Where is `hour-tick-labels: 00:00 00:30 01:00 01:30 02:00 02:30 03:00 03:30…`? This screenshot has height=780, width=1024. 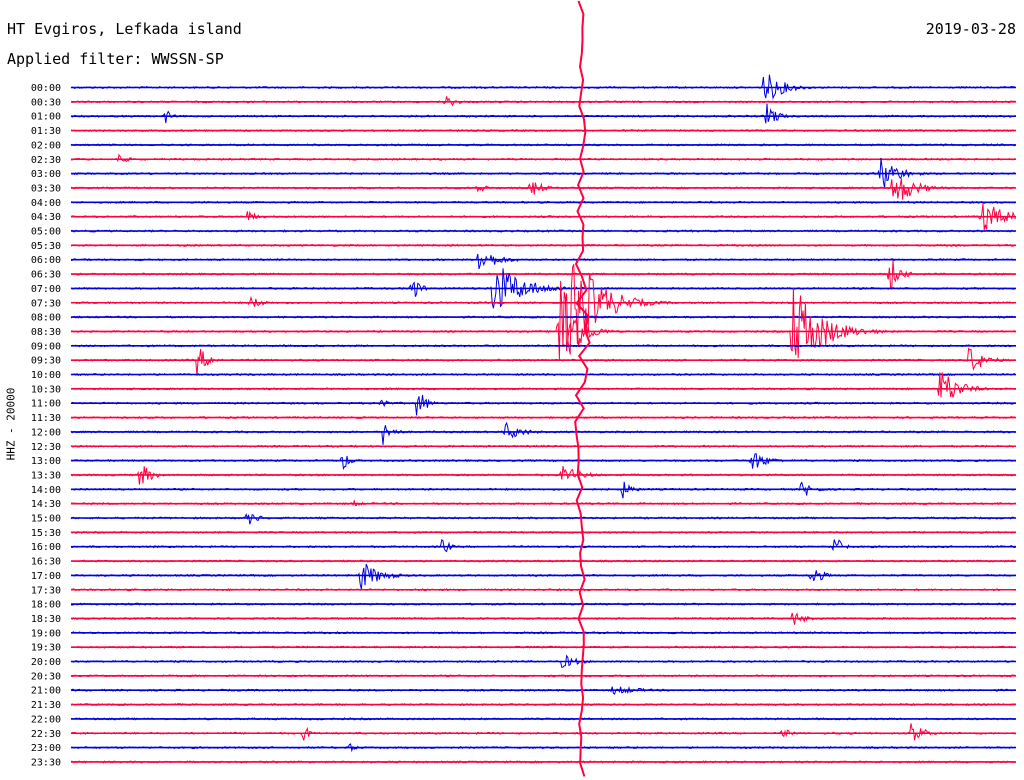
hour-tick-labels: 00:00 00:30 01:00 01:30 02:00 02:30 03:00 03:30… is located at coordinates (46, 425).